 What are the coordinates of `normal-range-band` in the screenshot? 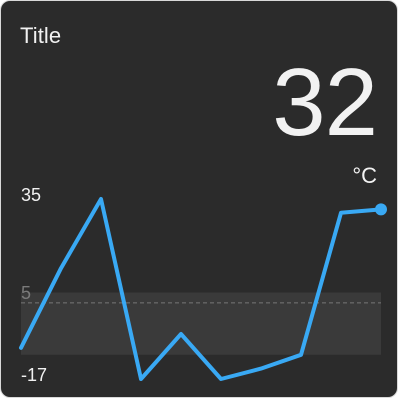 It's located at (201, 323).